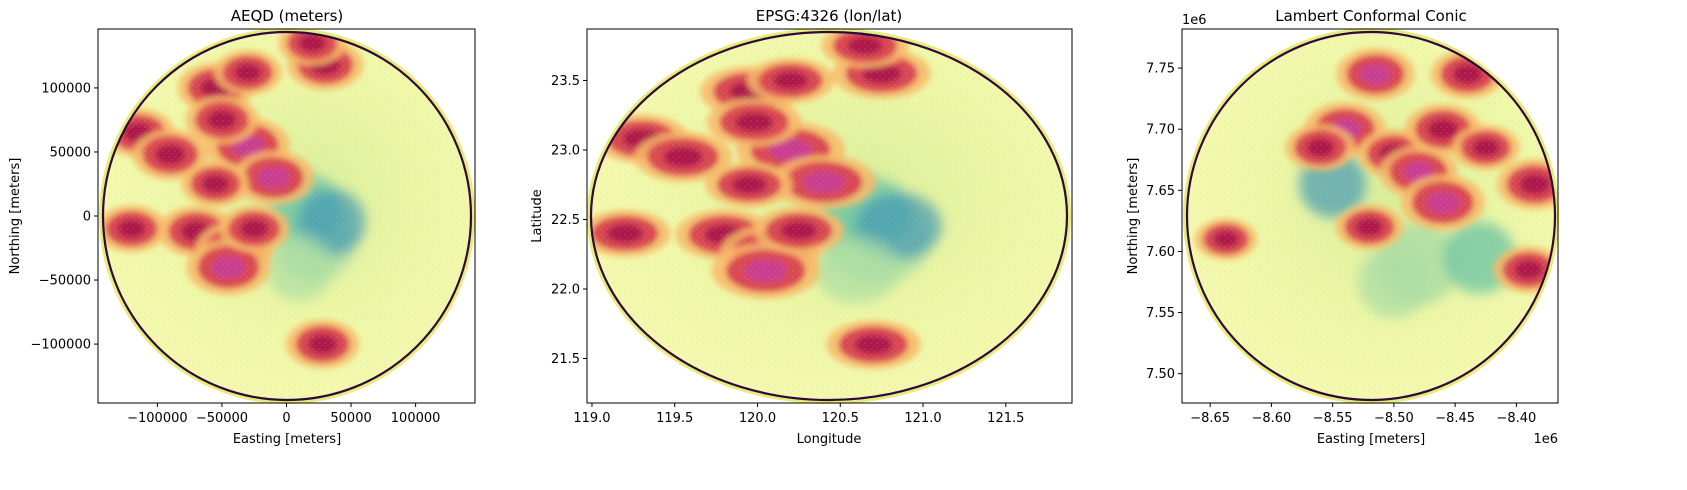 The width and height of the screenshot is (1687, 490). Describe the element at coordinates (1005, 418) in the screenshot. I see `x-tick-label: 121.5` at that location.